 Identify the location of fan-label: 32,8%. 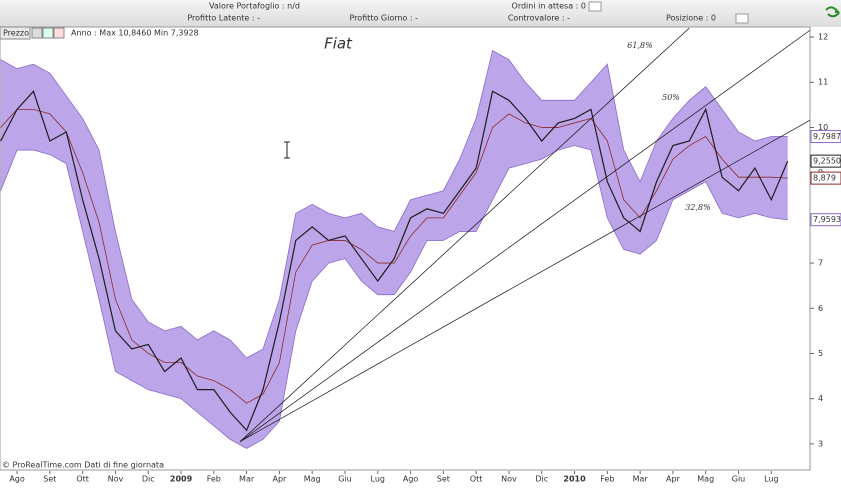
(698, 207).